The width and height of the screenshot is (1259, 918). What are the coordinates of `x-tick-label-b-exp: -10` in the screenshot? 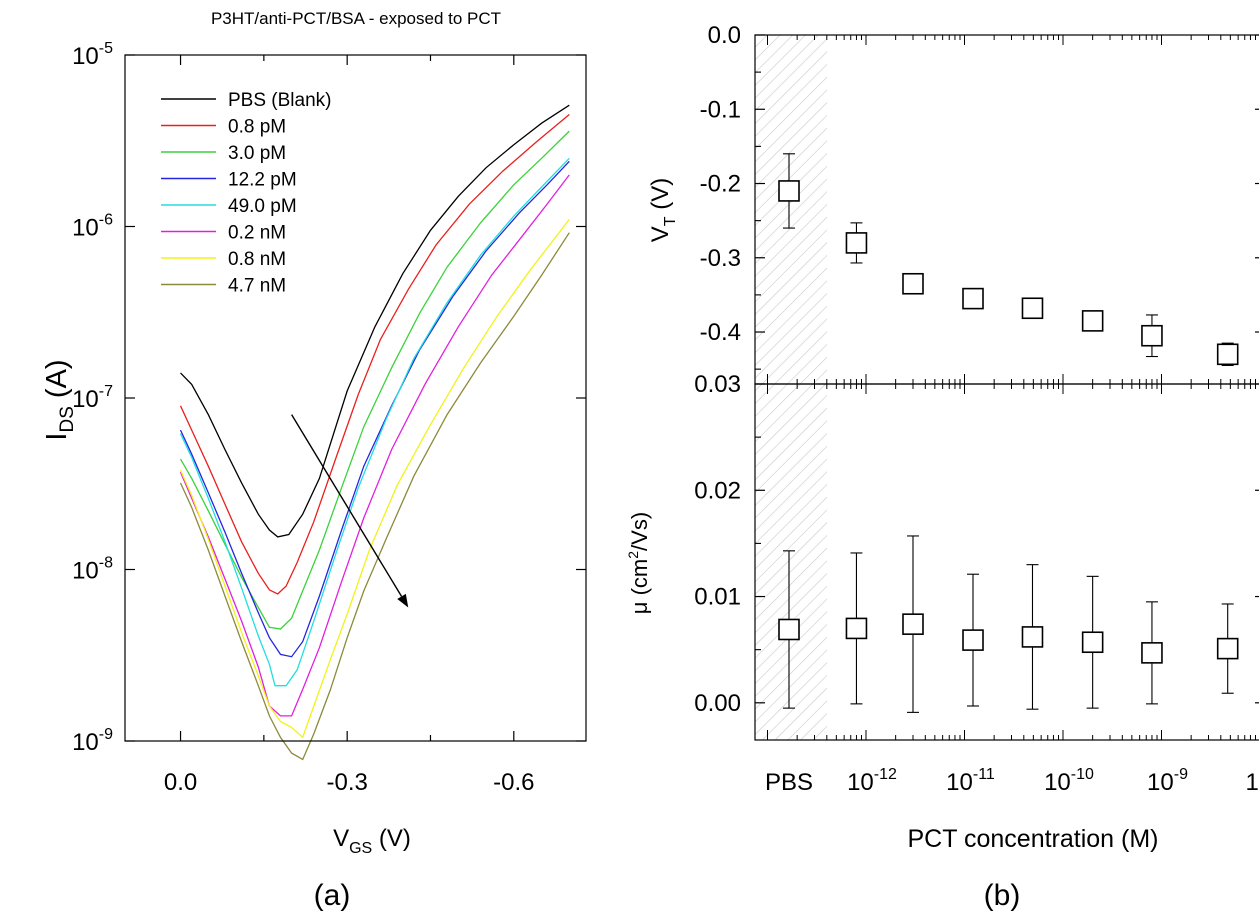 It's located at (1082, 774).